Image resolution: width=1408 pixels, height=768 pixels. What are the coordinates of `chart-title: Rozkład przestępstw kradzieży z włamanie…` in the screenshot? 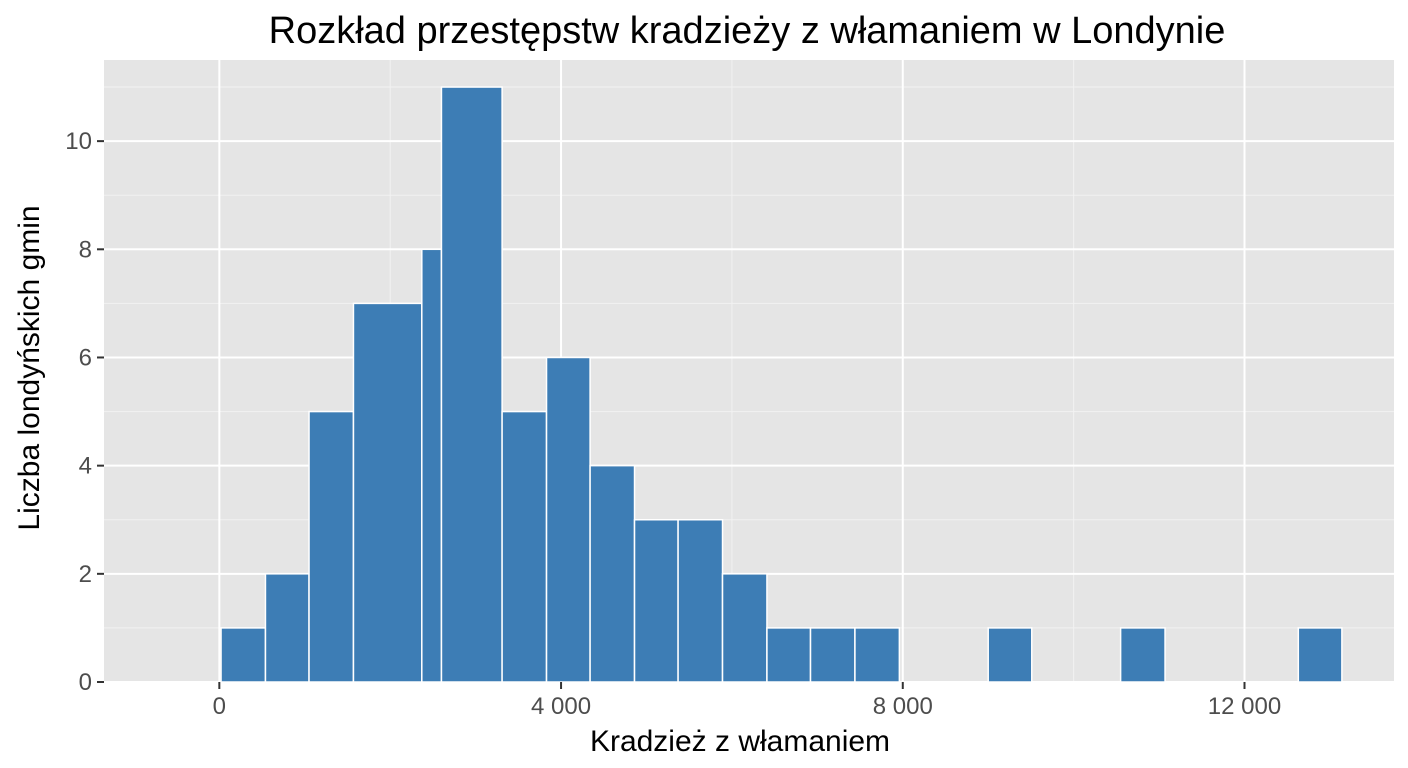 It's located at (747, 31).